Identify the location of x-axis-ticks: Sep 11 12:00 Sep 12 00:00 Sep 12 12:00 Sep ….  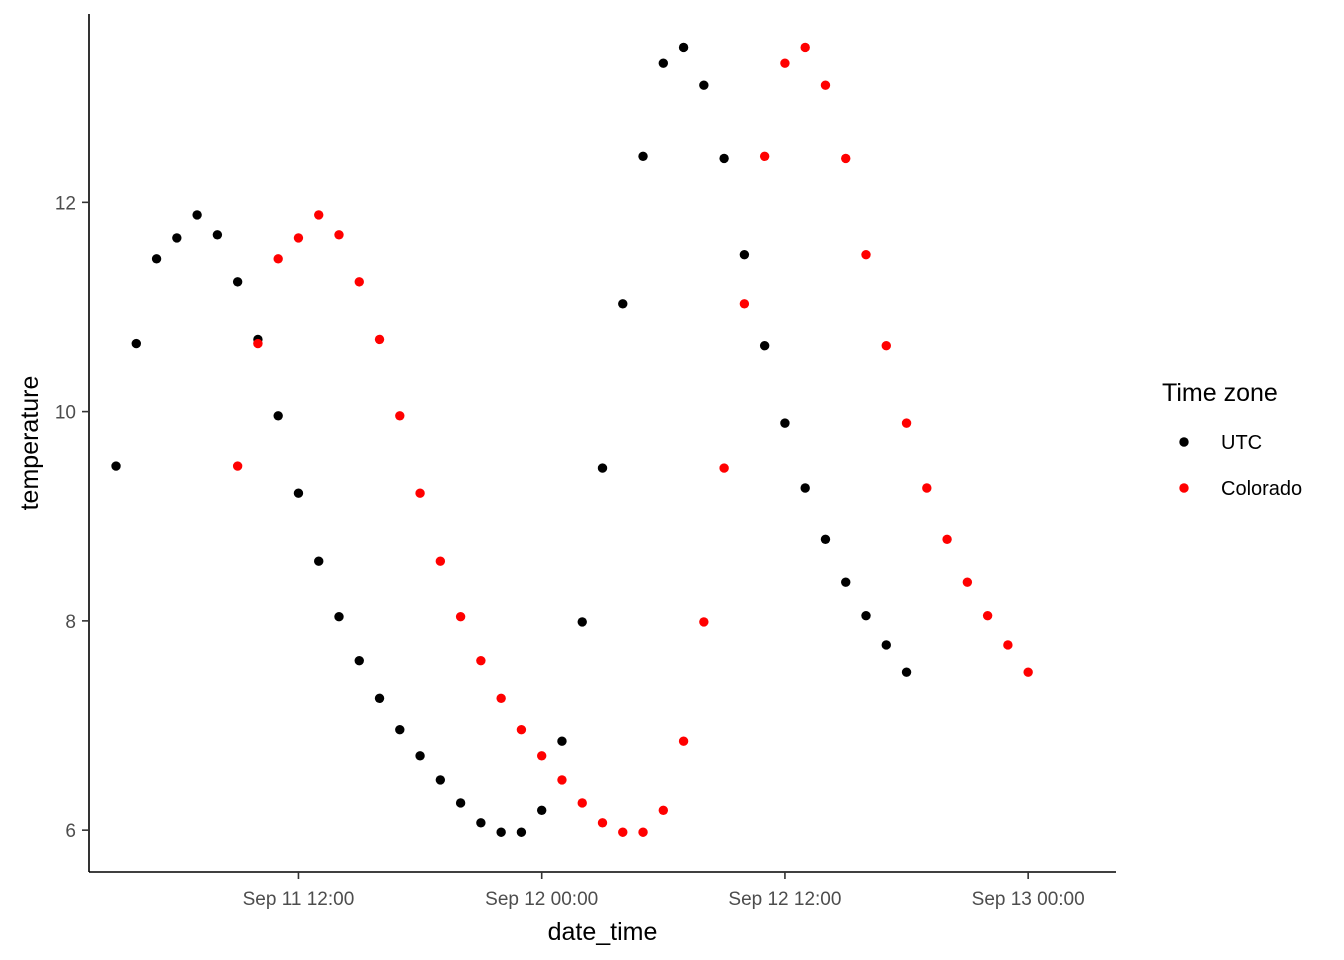
(664, 891).